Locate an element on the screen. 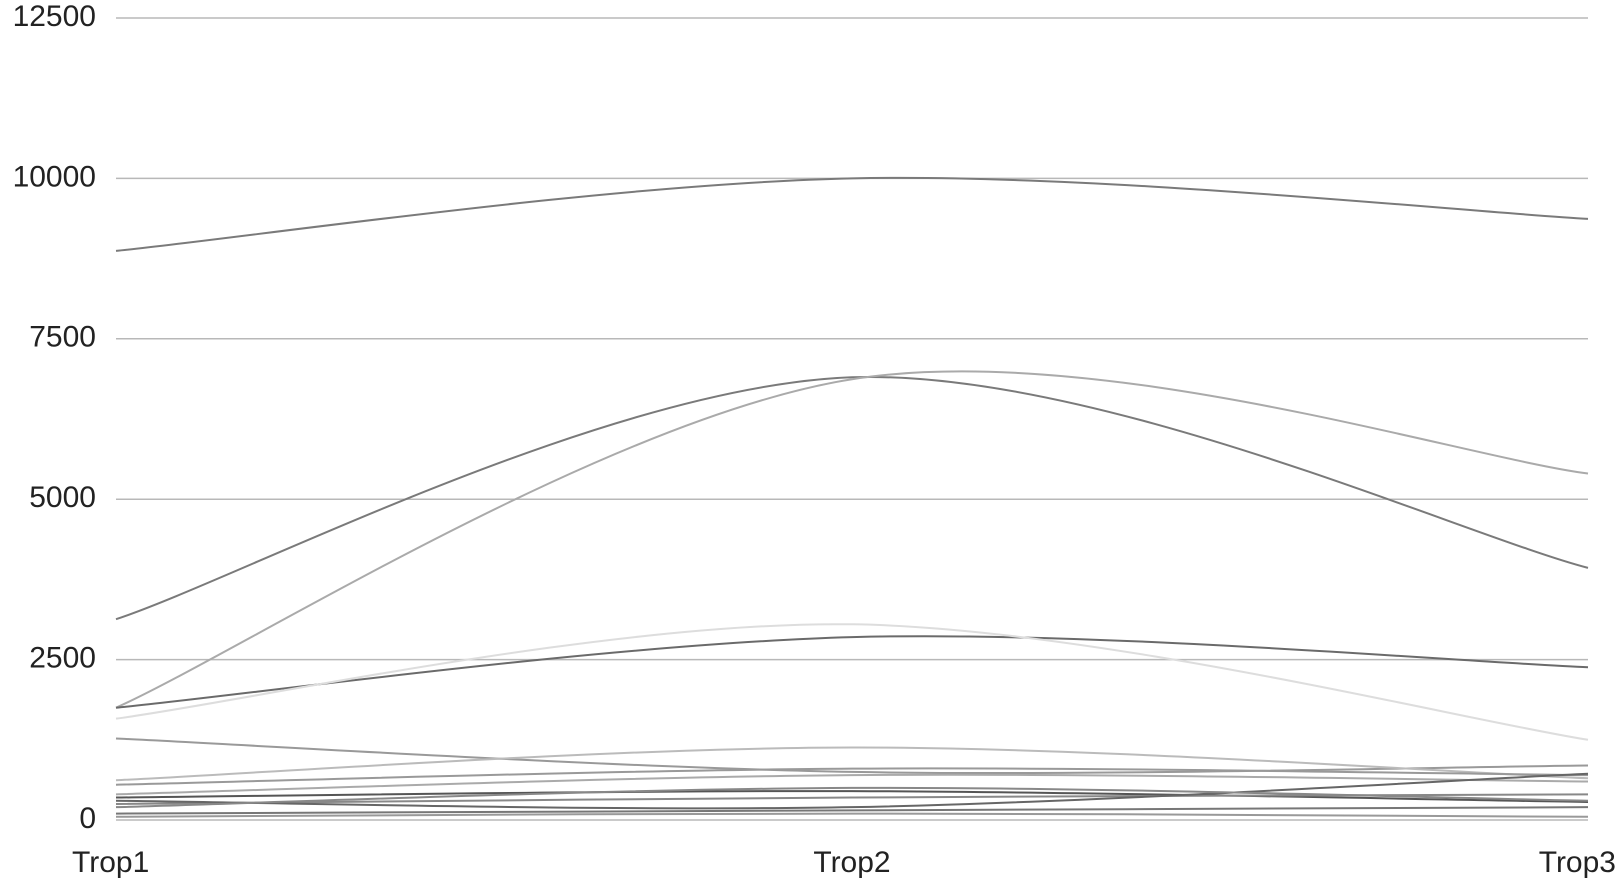  y-tick-label: 5000 is located at coordinates (62, 497).